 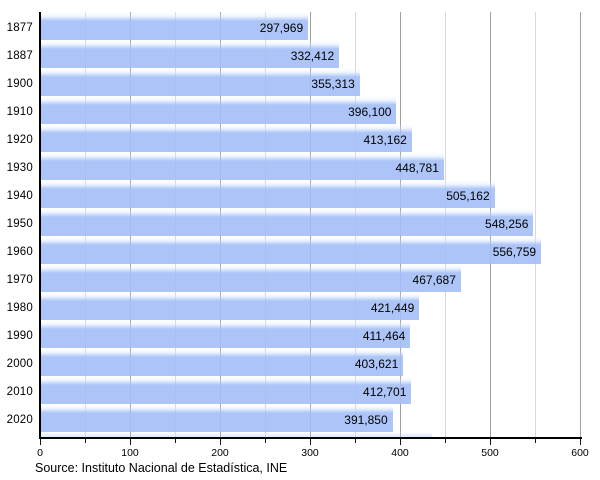 What do you see at coordinates (376, 364) in the screenshot?
I see `bar-value-label: 403,621` at bounding box center [376, 364].